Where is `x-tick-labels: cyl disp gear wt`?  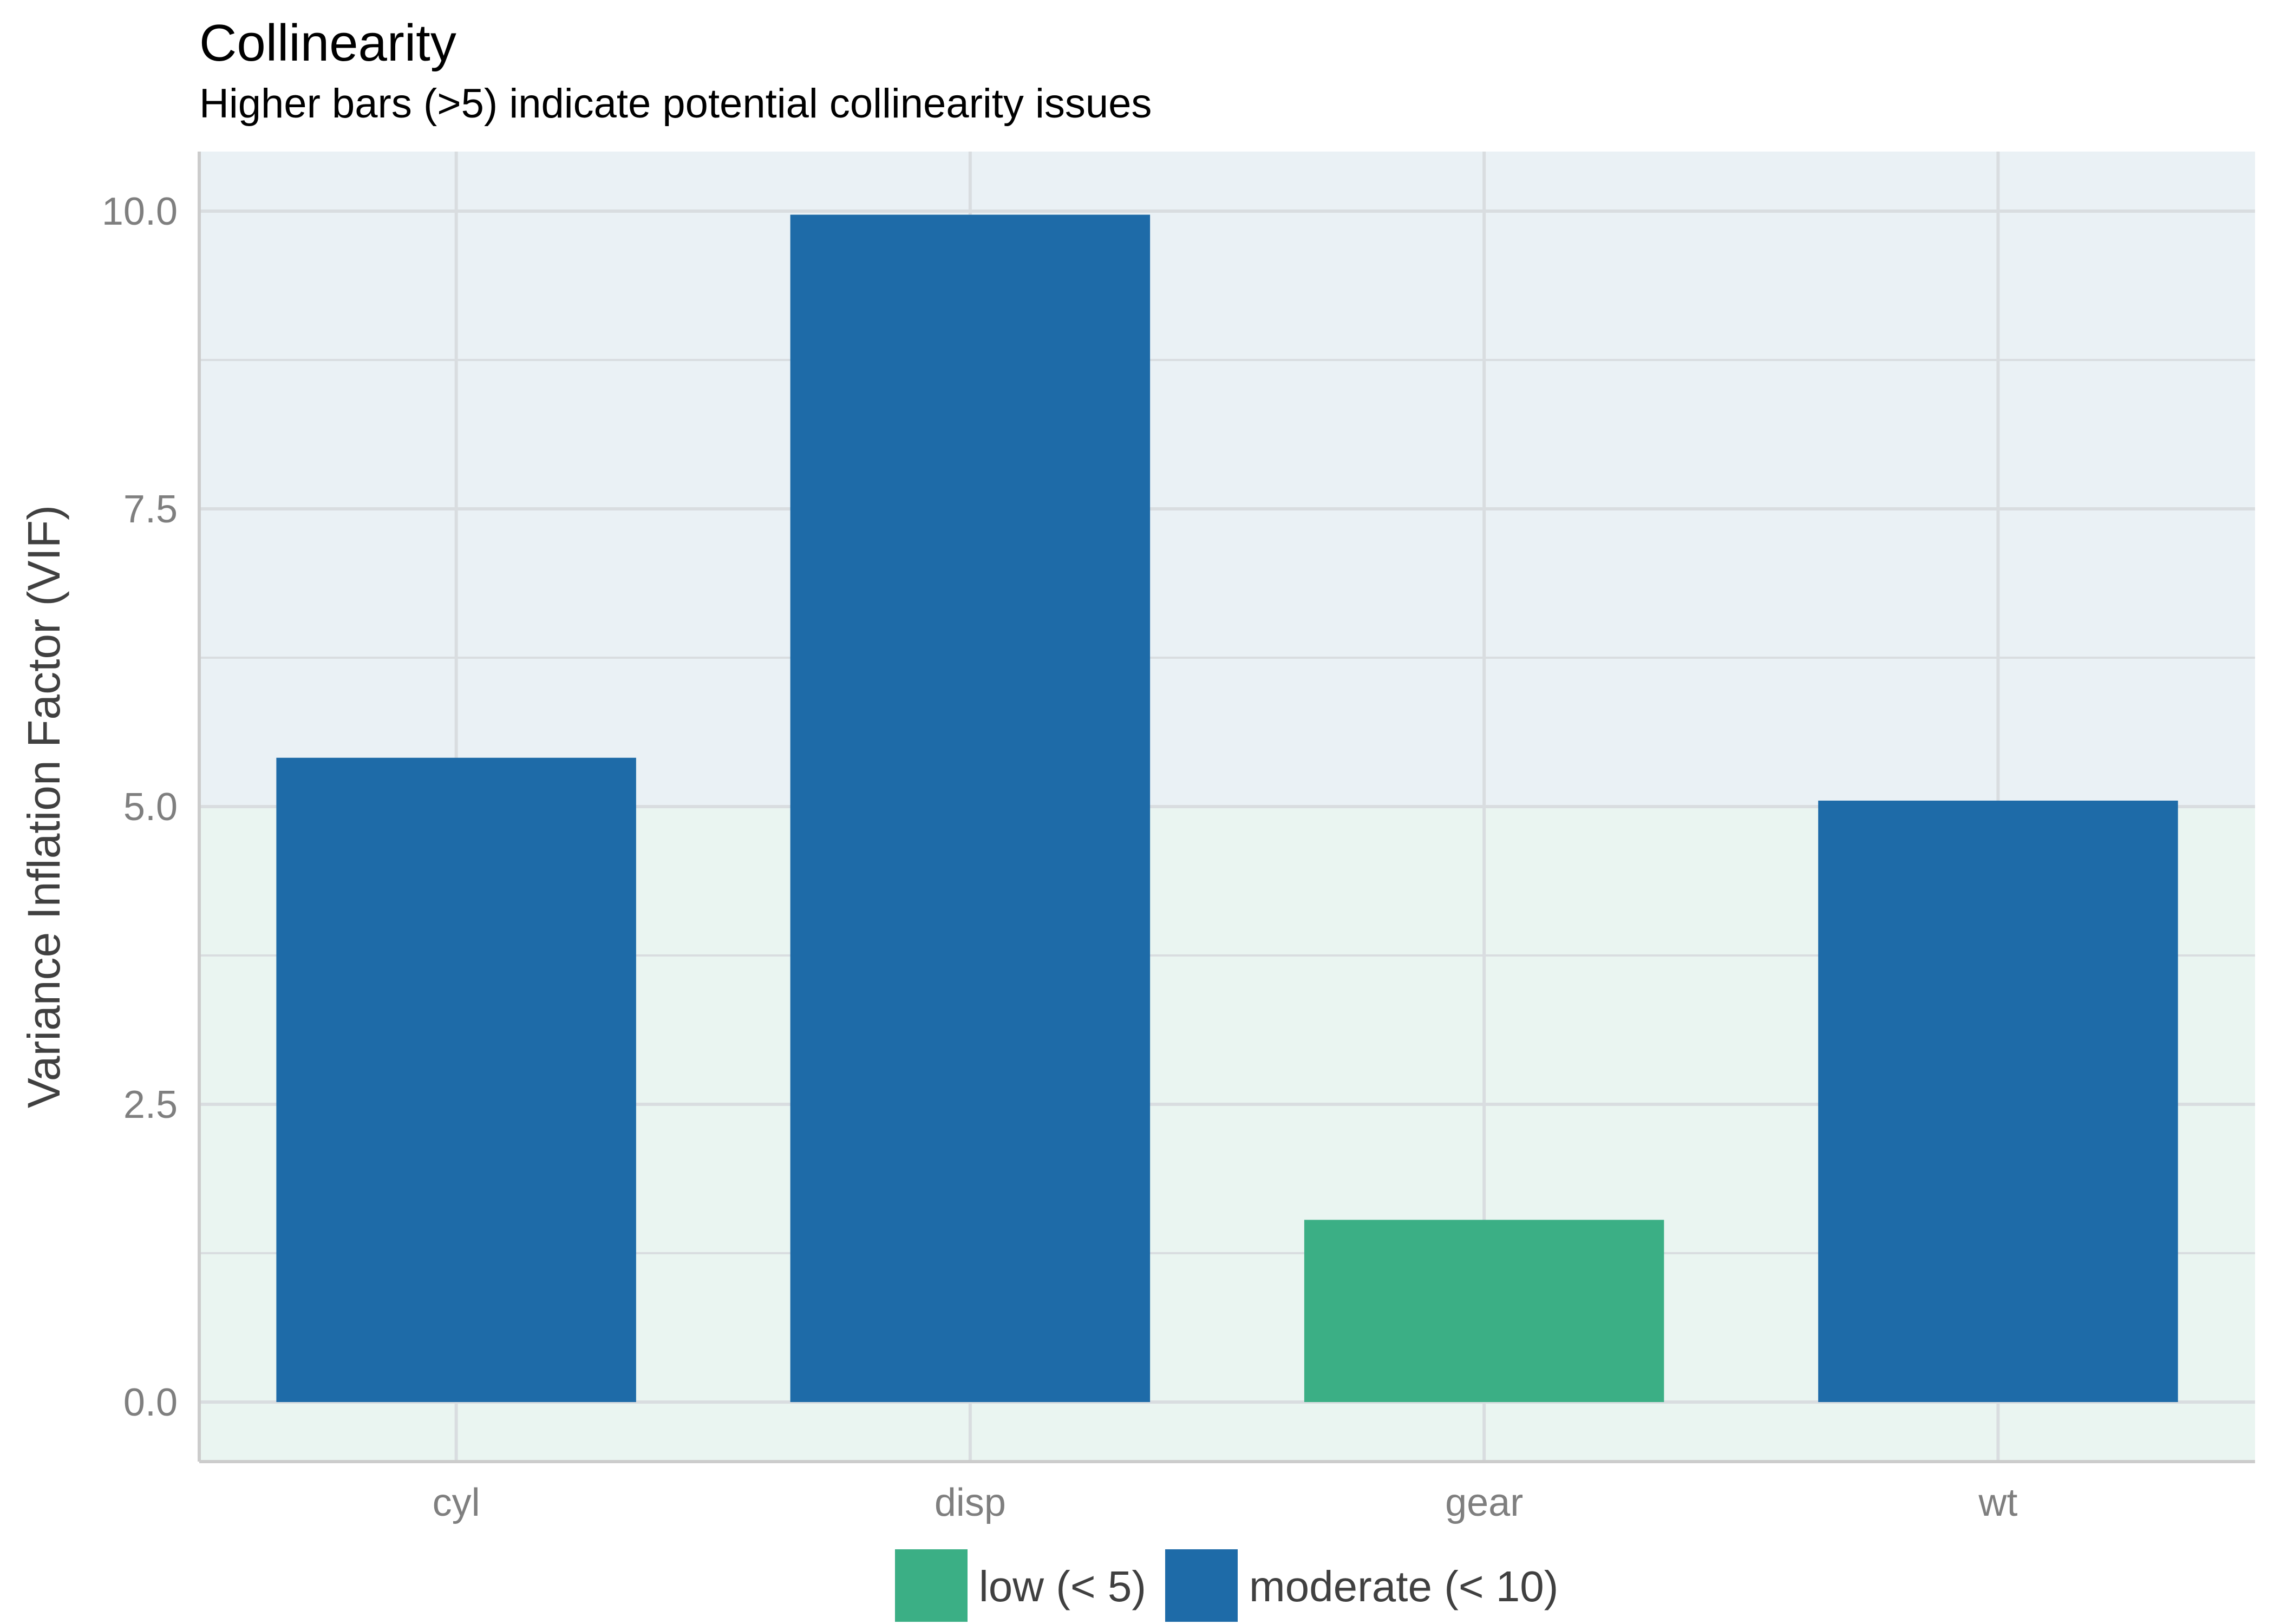 x-tick-labels: cyl disp gear wt is located at coordinates (1225, 1502).